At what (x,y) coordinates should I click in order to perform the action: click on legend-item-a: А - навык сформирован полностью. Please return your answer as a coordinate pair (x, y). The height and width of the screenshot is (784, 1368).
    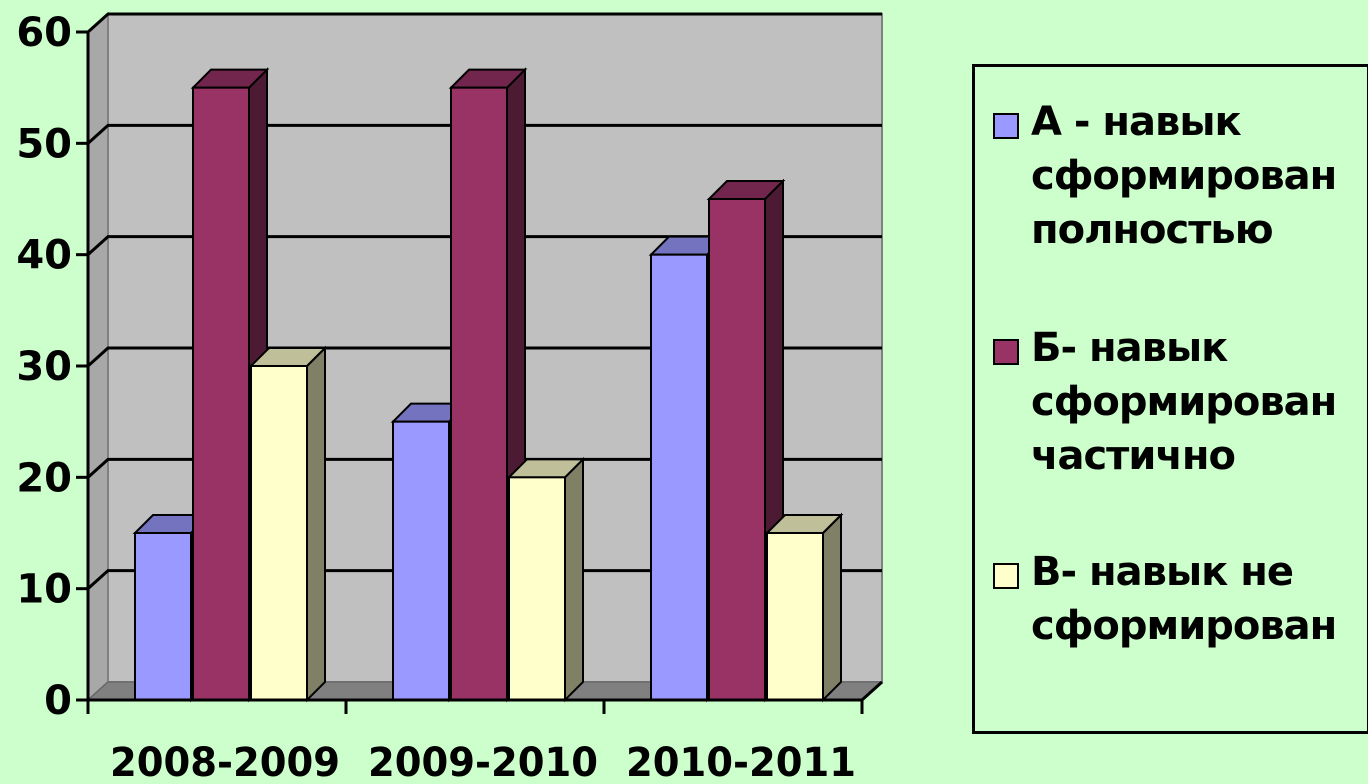
    Looking at the image, I should click on (1180, 176).